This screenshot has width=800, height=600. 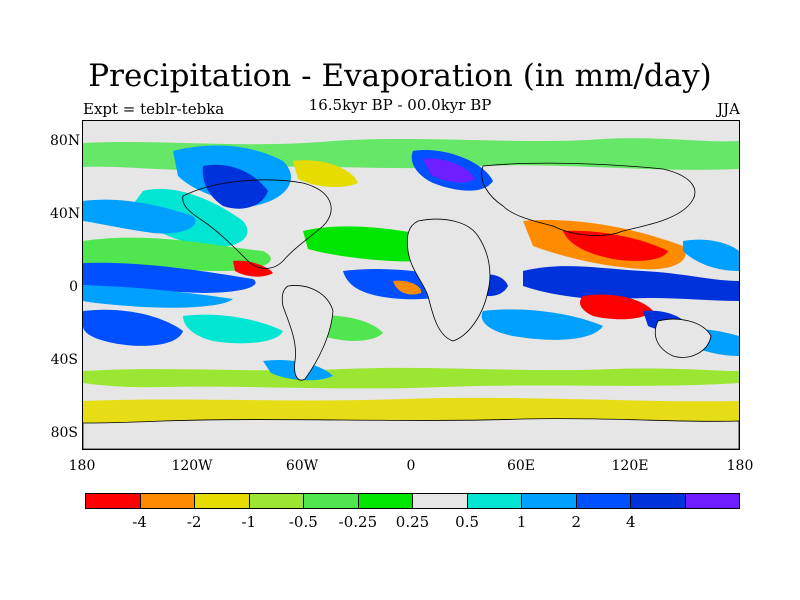 What do you see at coordinates (64, 433) in the screenshot?
I see `lat-tick-80s: 80S` at bounding box center [64, 433].